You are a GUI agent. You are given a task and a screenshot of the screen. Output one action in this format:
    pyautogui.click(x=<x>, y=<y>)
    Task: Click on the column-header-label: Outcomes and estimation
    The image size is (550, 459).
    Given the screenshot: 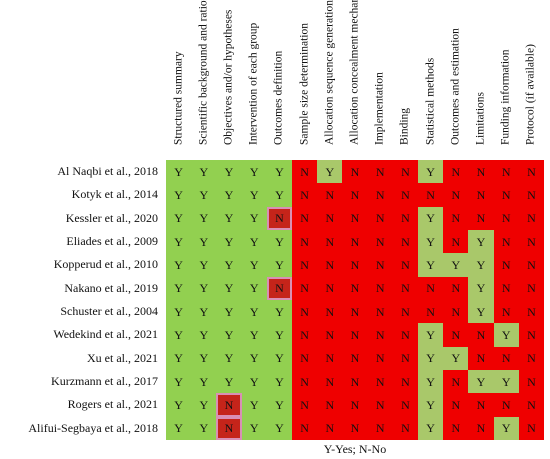 What is the action you would take?
    pyautogui.click(x=455, y=86)
    